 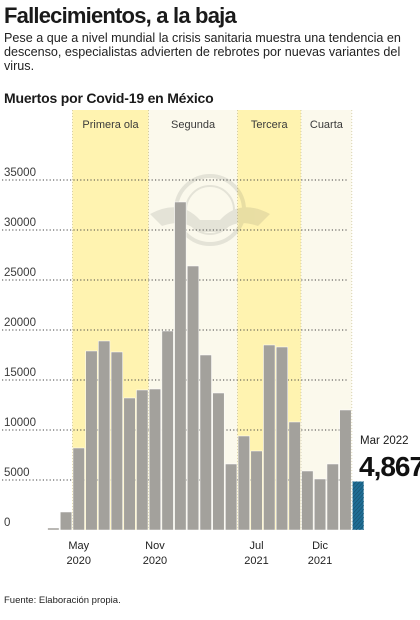 I want to click on latest-value-callout: Mar 2022 4,867, so click(x=389, y=458).